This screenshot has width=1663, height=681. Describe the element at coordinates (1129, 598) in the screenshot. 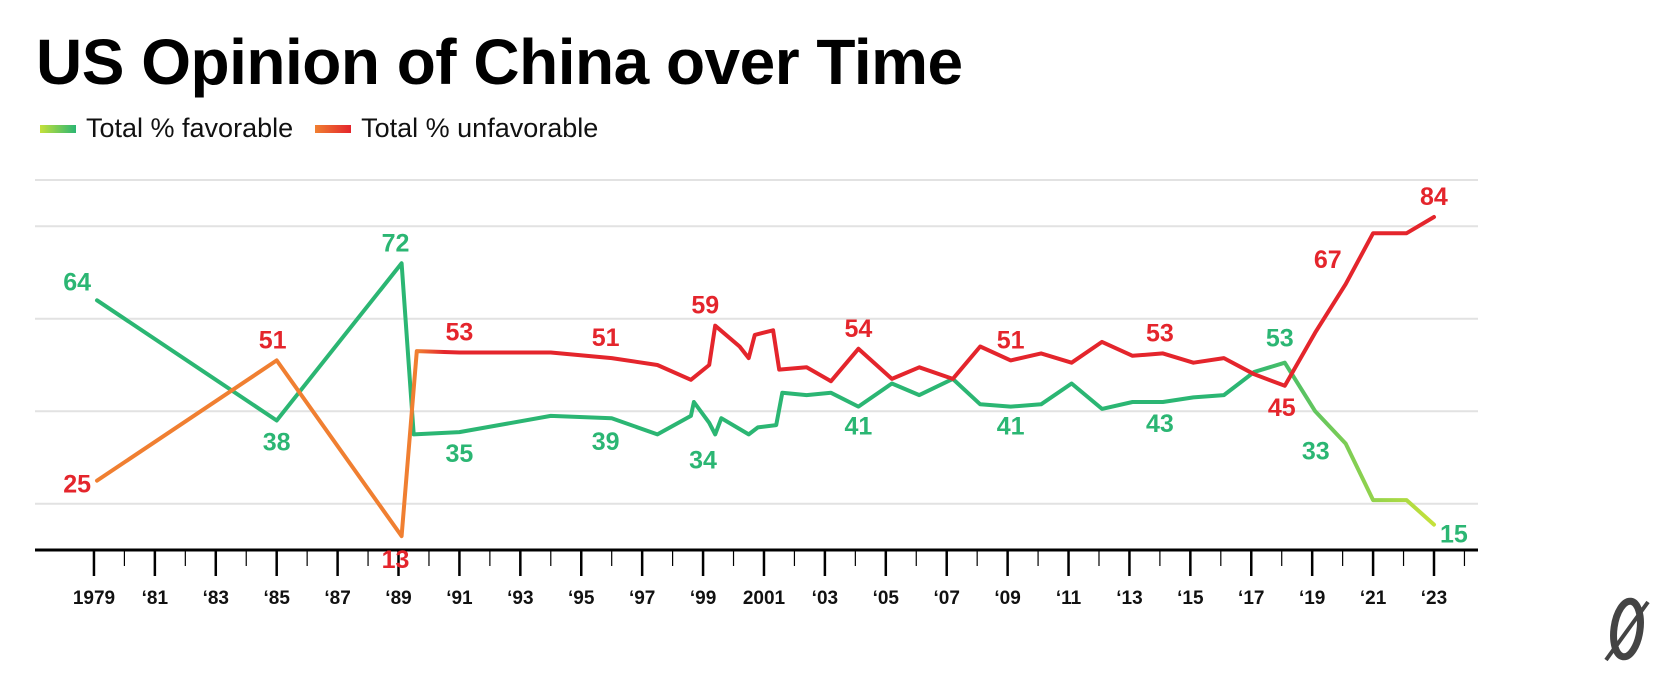

I see `x-tick-label: ‘13` at that location.